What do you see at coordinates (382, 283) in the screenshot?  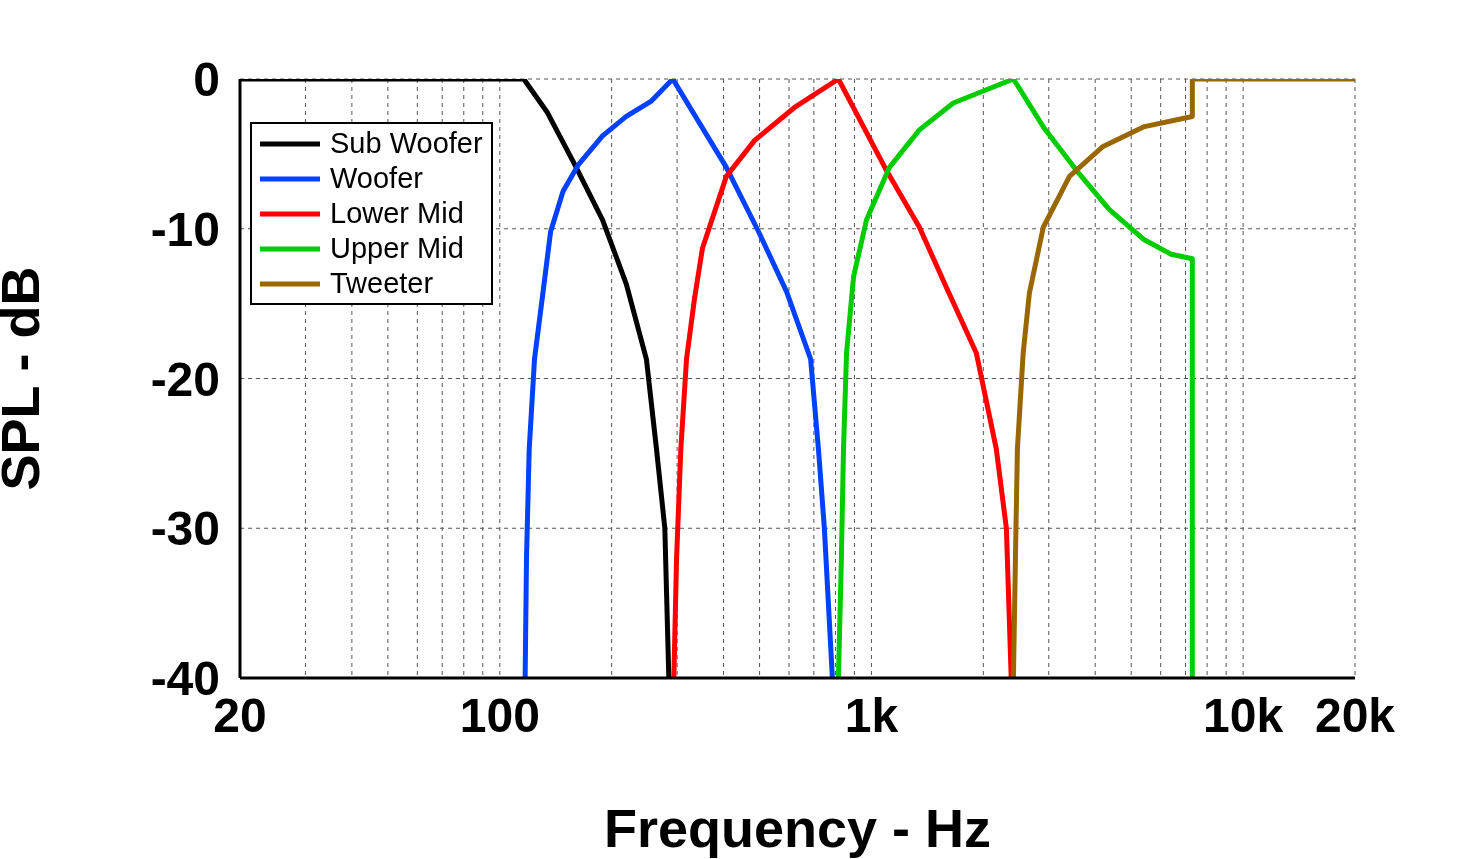 I see `legend-label: Tweeter` at bounding box center [382, 283].